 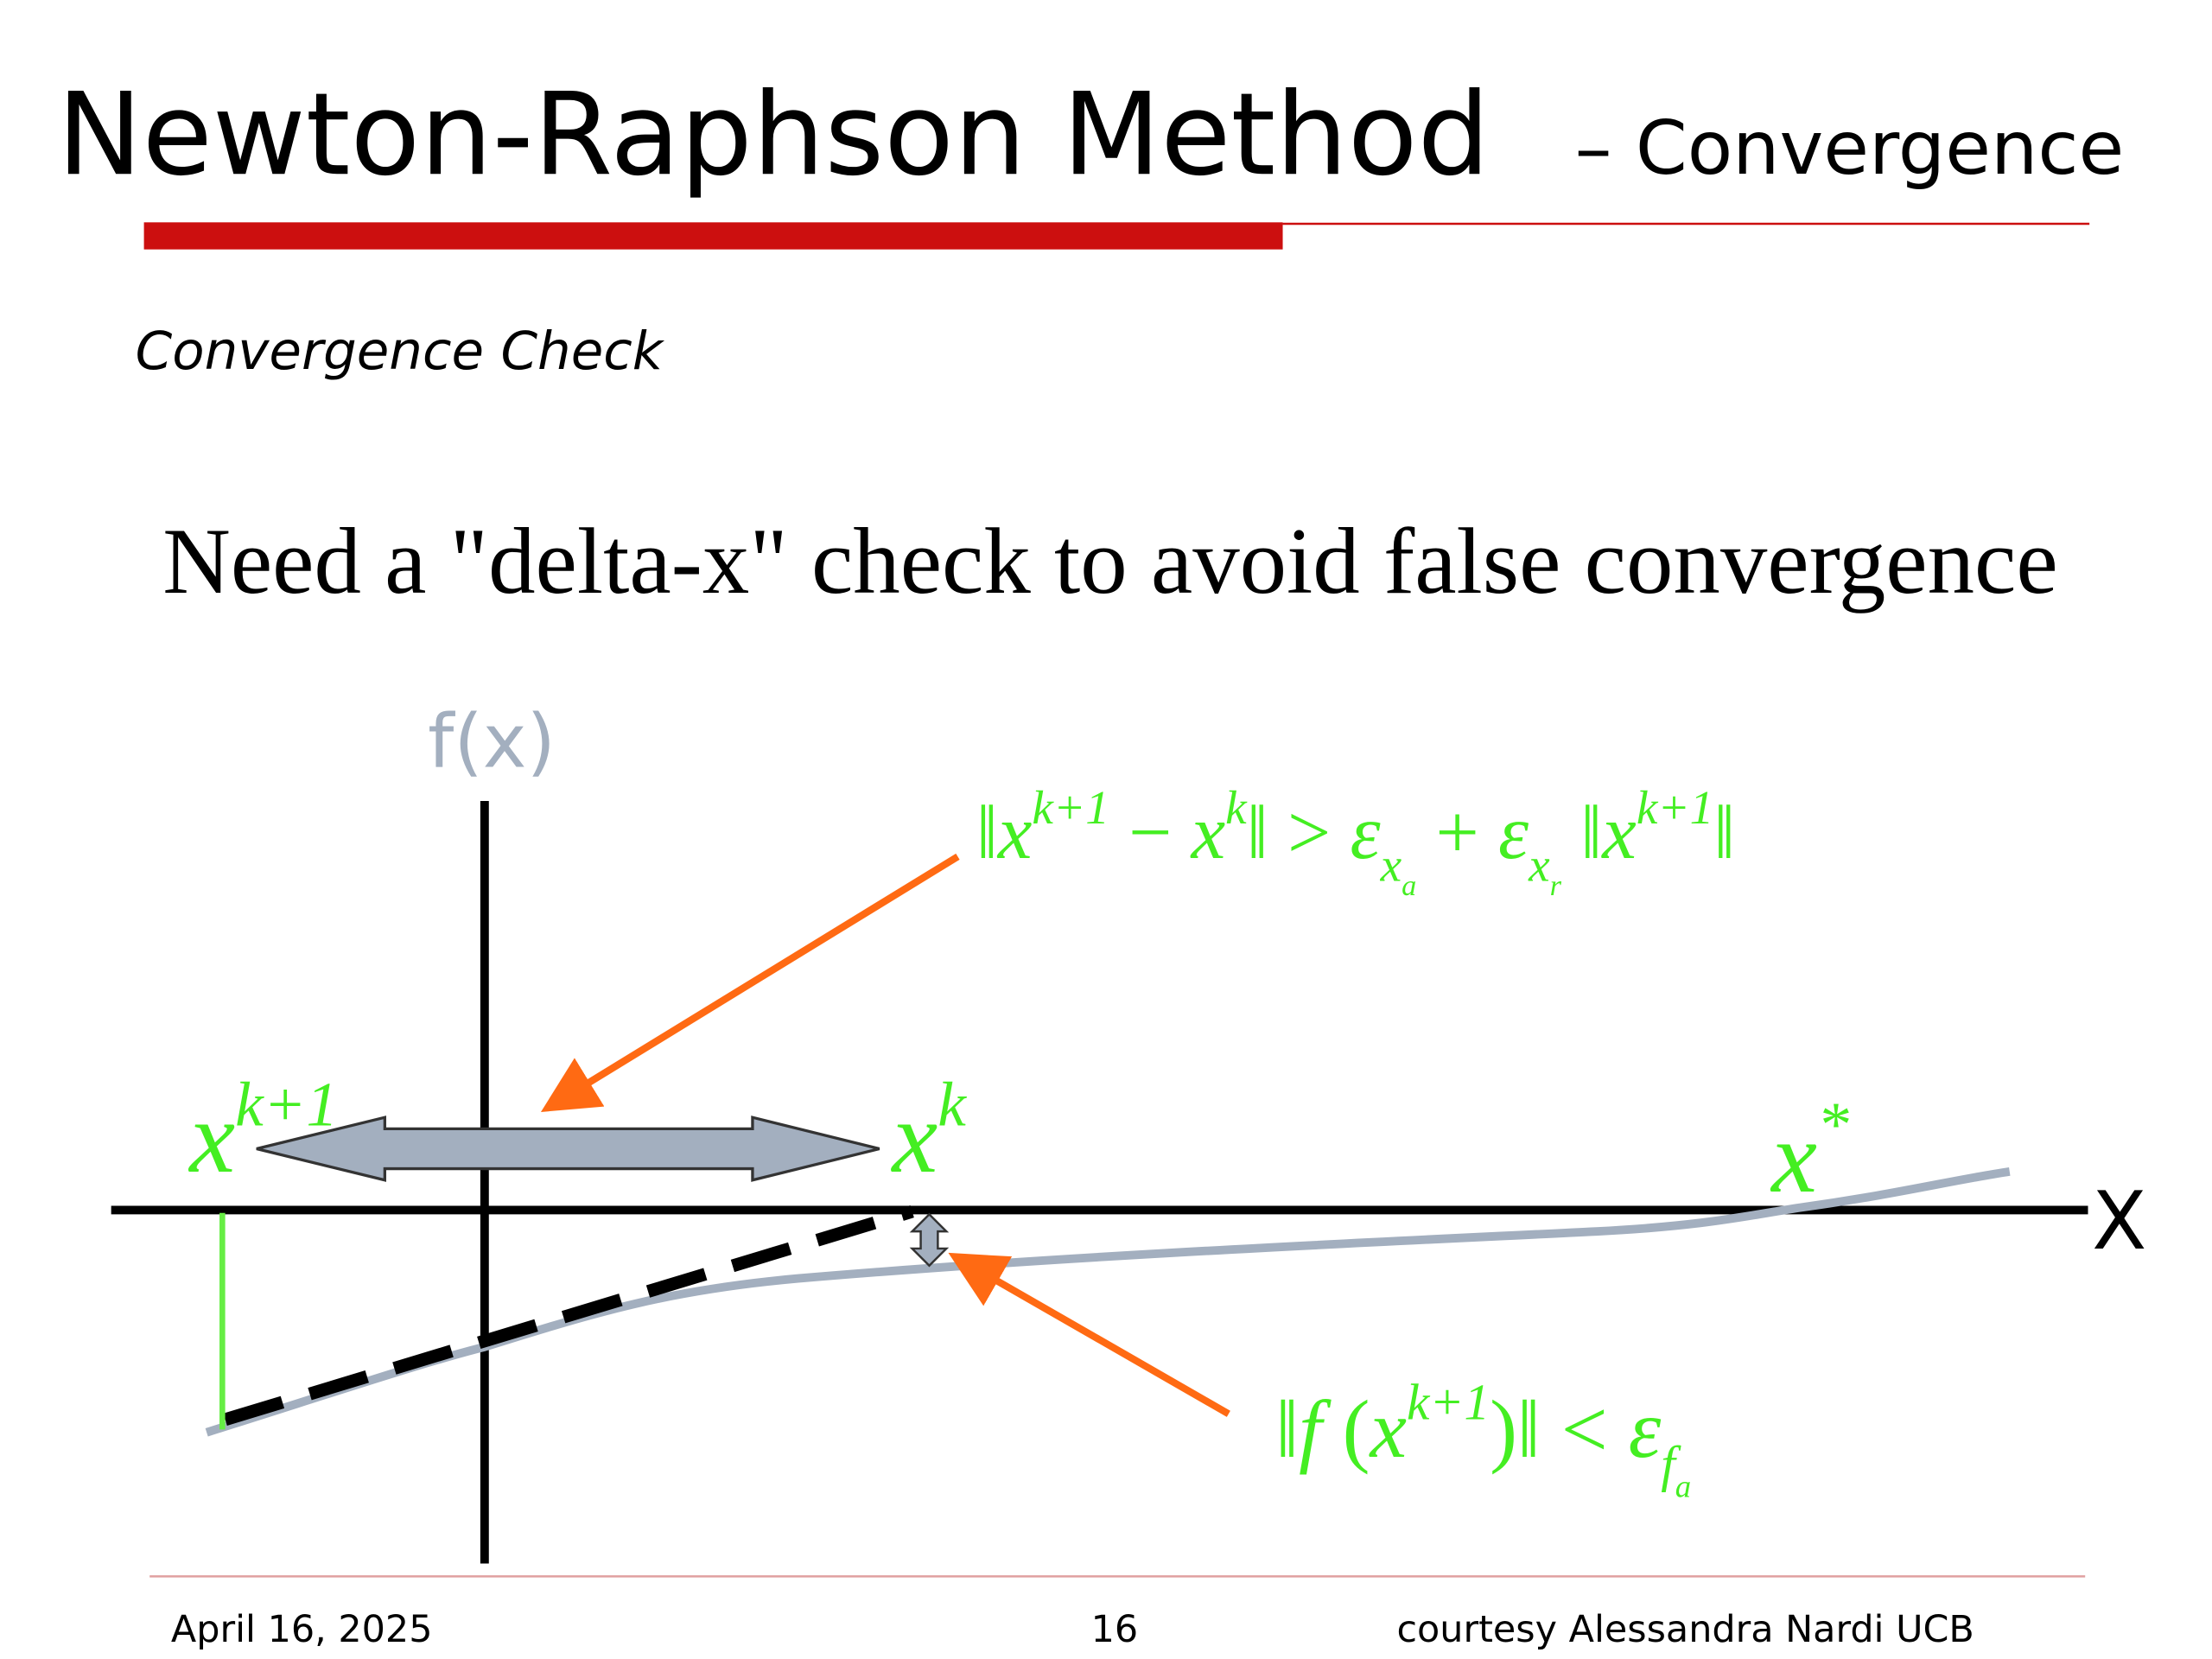 I want to click on point-label: xk+1, so click(x=263, y=1130).